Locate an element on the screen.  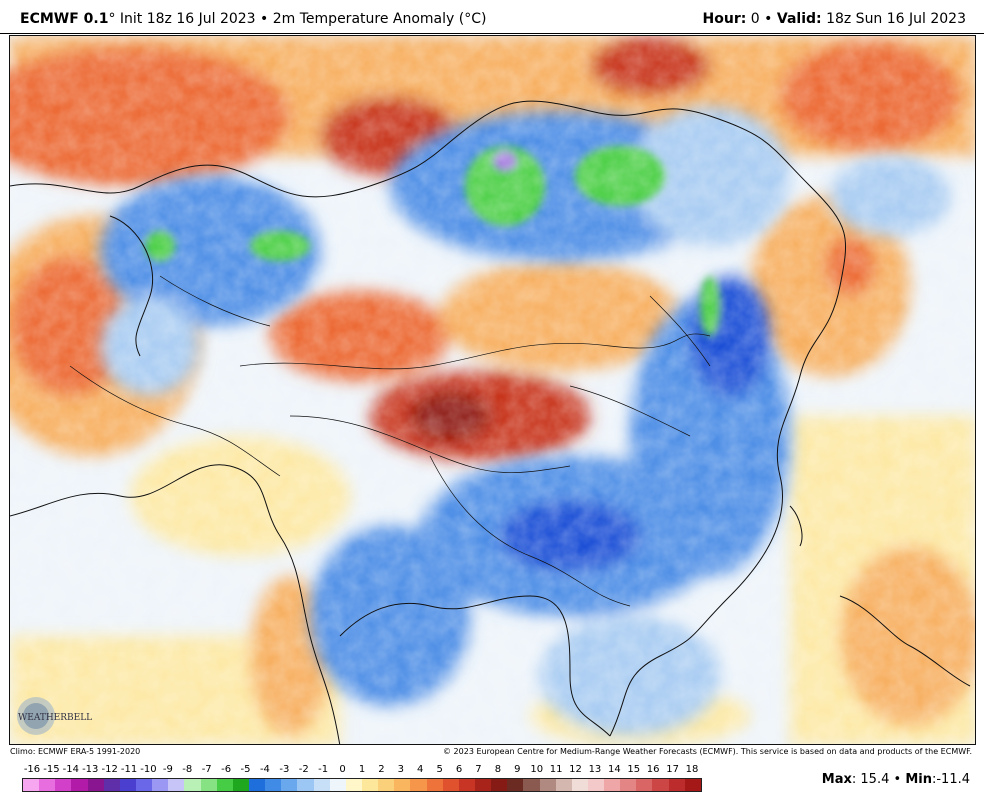
colorbar-tick-label: 9 is located at coordinates (517, 769).